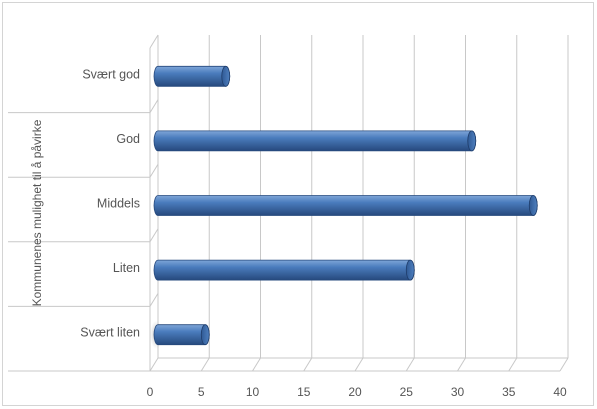 The image size is (597, 409). Describe the element at coordinates (37, 212) in the screenshot. I see `y-axis-label: Kommunenes mulighet til å påvirke` at that location.